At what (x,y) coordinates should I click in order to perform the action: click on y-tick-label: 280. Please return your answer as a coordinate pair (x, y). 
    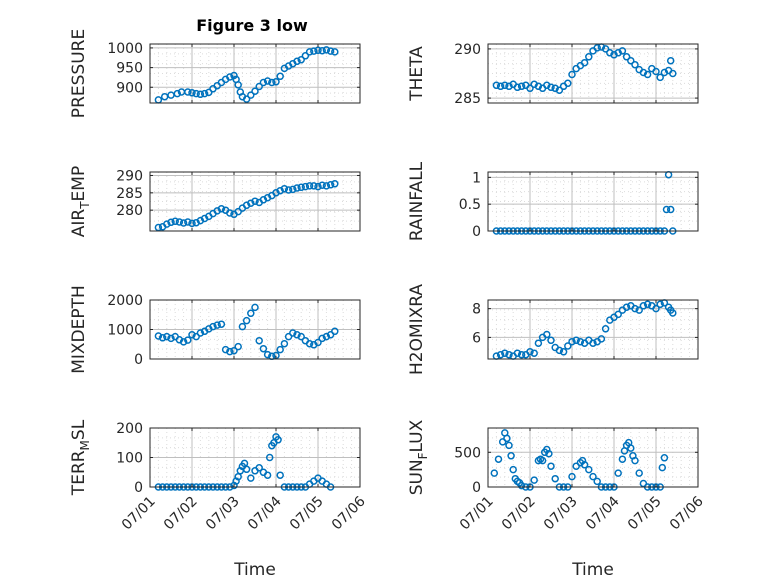
    Looking at the image, I should click on (129, 211).